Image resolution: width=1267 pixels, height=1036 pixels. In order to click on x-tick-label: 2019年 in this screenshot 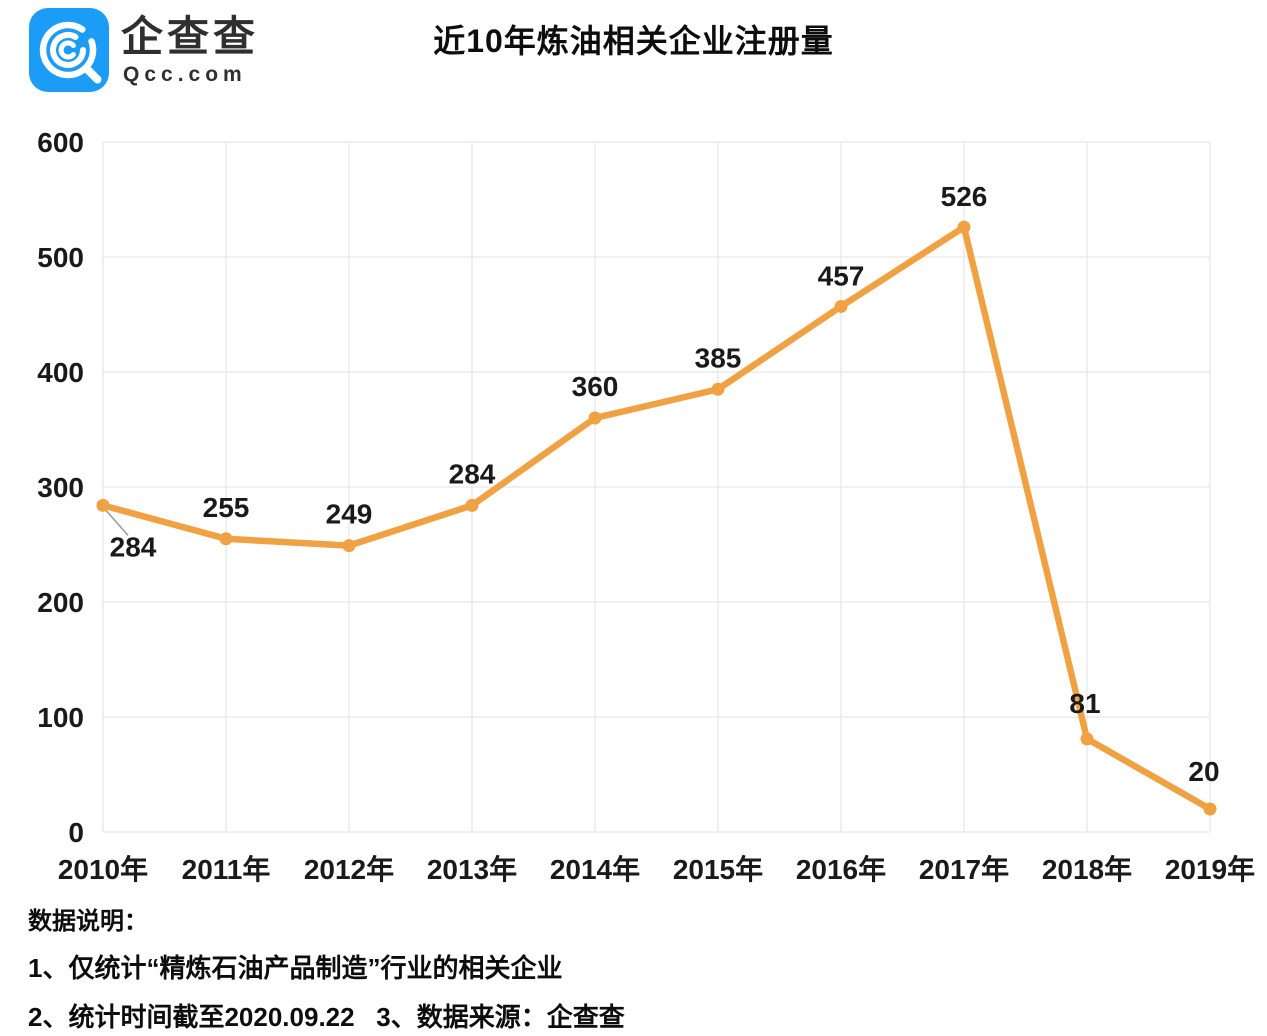, I will do `click(1210, 869)`.